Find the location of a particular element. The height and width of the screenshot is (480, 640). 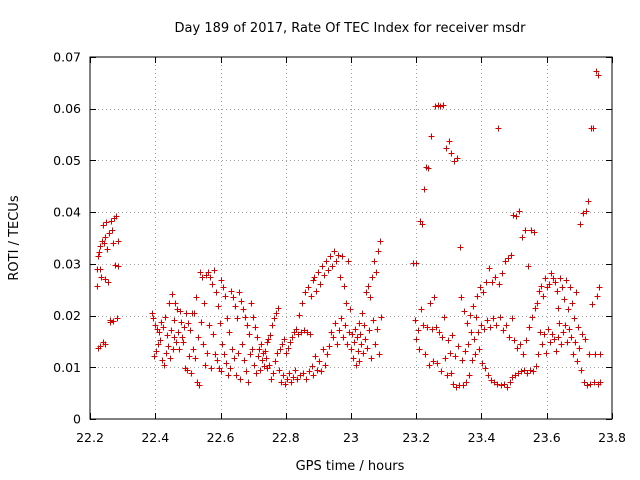

y-tick-label: 0.07 is located at coordinates (67, 57).